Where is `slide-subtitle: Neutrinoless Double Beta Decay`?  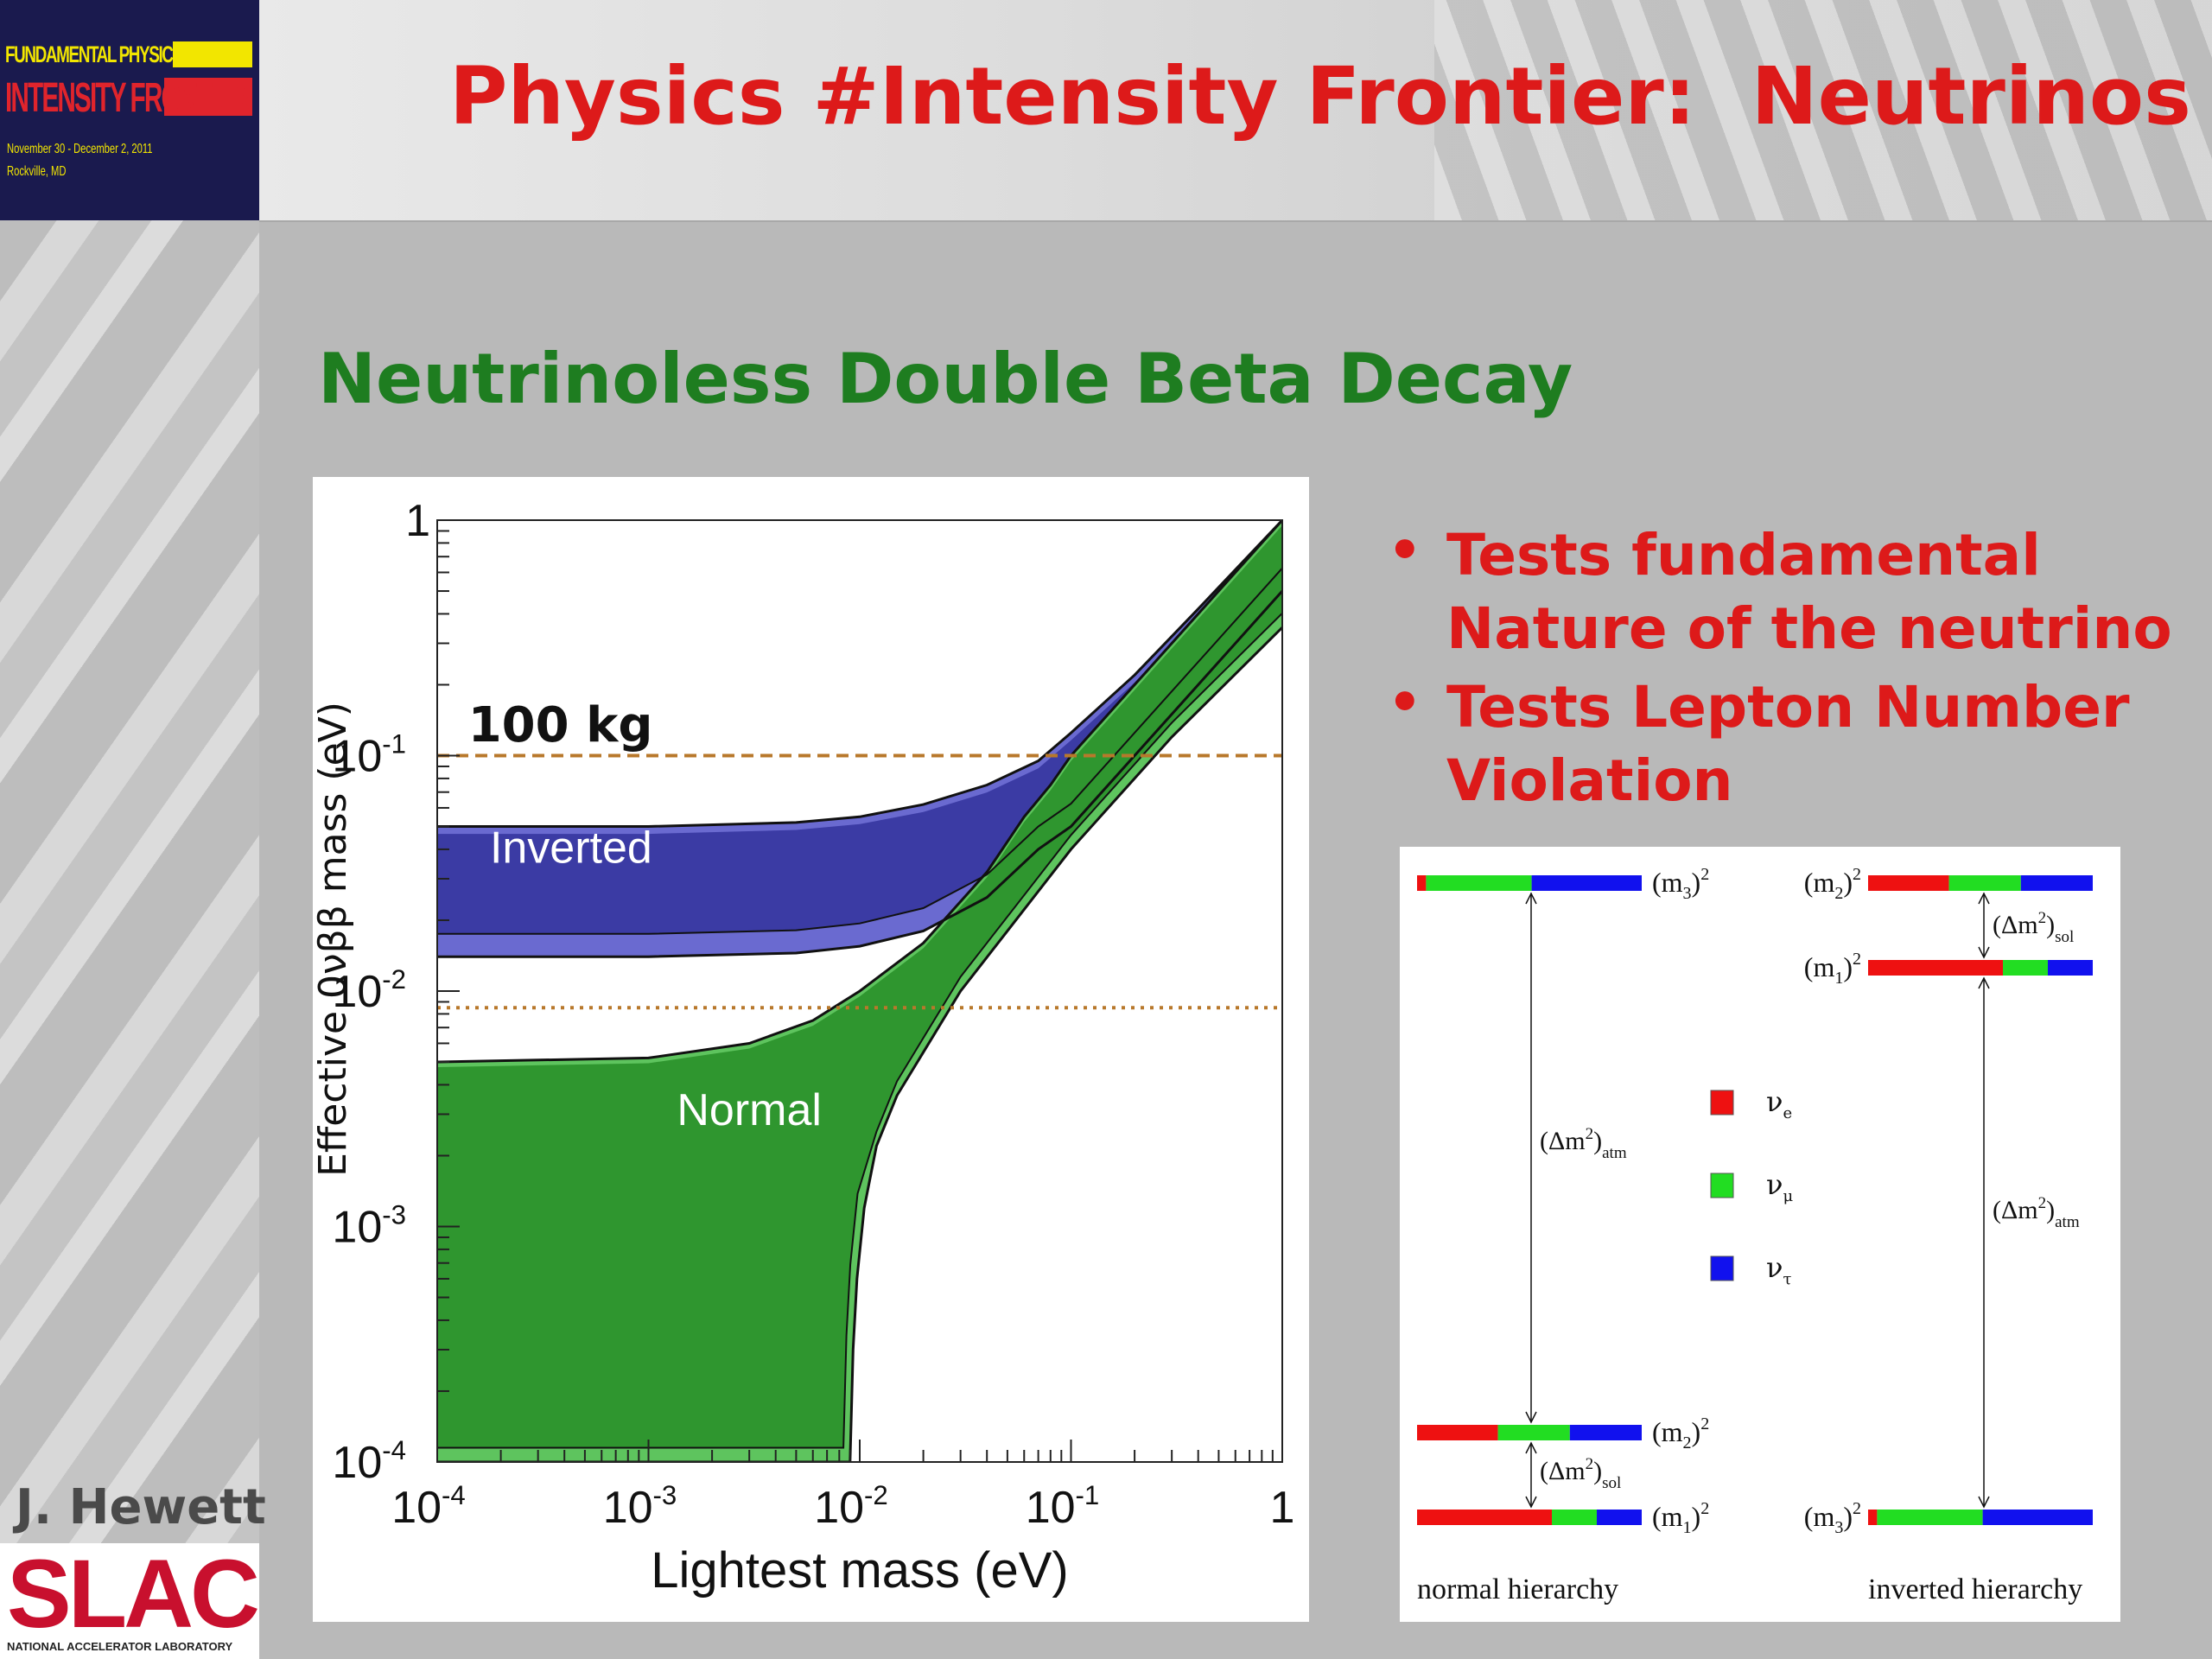
slide-subtitle: Neutrinoless Double Beta Decay is located at coordinates (945, 379).